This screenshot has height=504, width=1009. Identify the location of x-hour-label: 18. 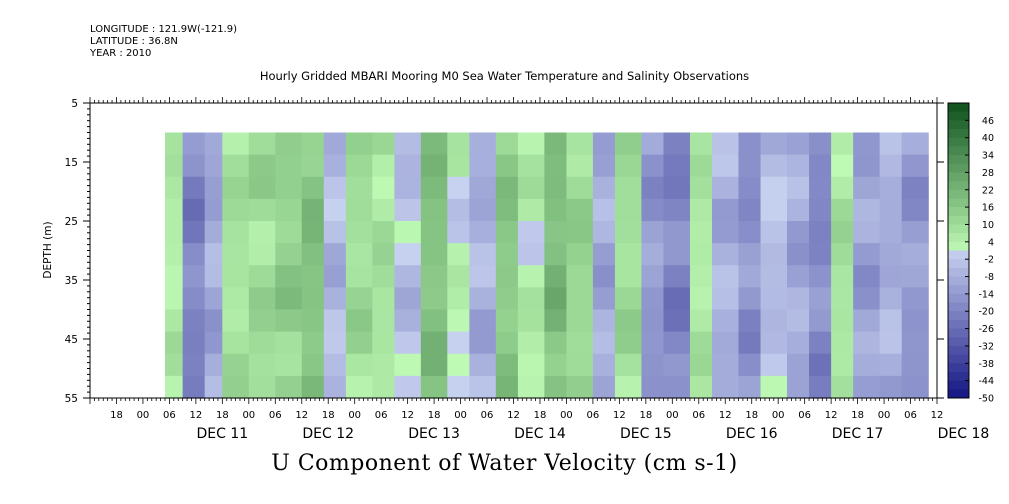
(434, 415).